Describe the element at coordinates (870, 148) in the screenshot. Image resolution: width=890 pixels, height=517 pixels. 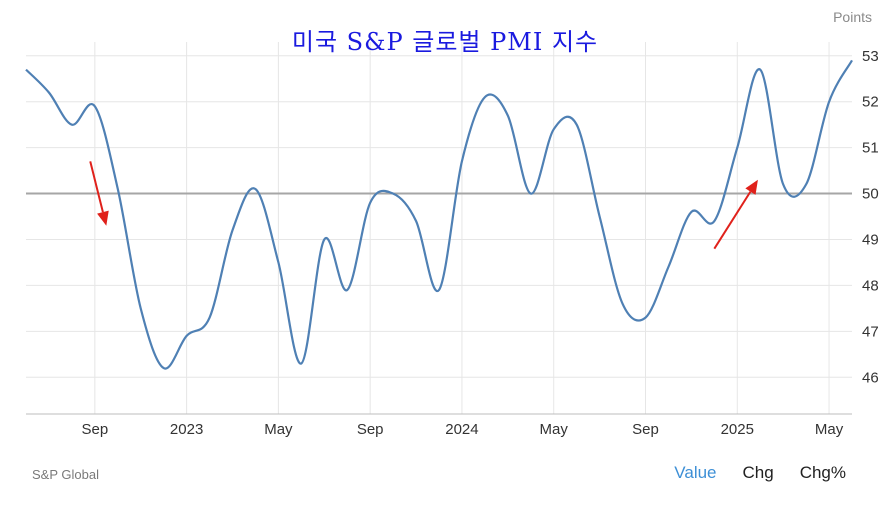
I see `y-tick-label: 51` at that location.